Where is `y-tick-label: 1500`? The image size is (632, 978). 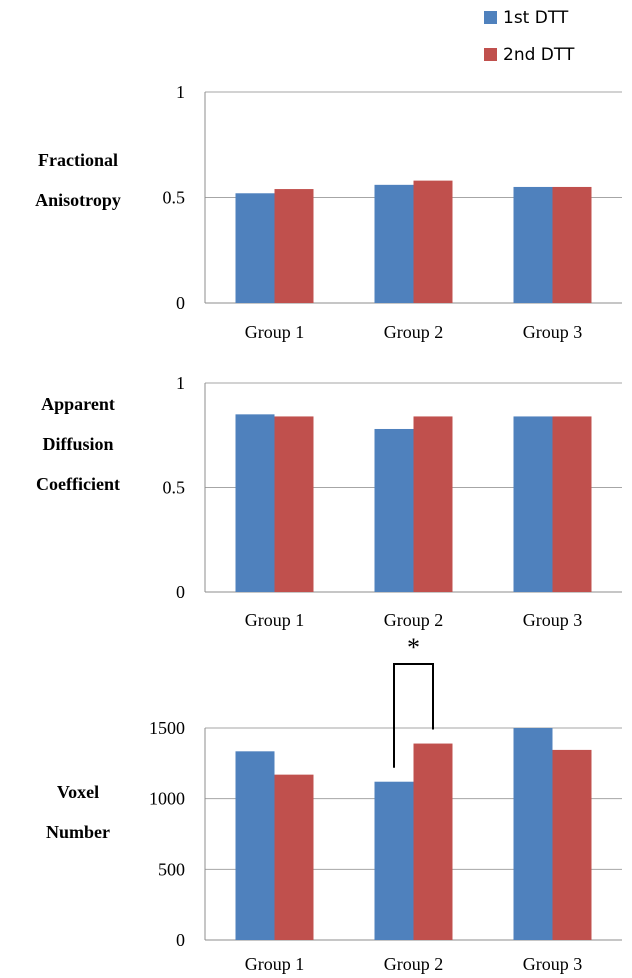 y-tick-label: 1500 is located at coordinates (167, 728).